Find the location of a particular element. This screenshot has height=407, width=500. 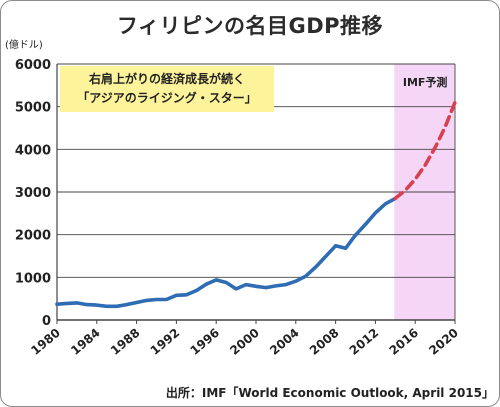

forecast-label: IMF予測 is located at coordinates (425, 82).